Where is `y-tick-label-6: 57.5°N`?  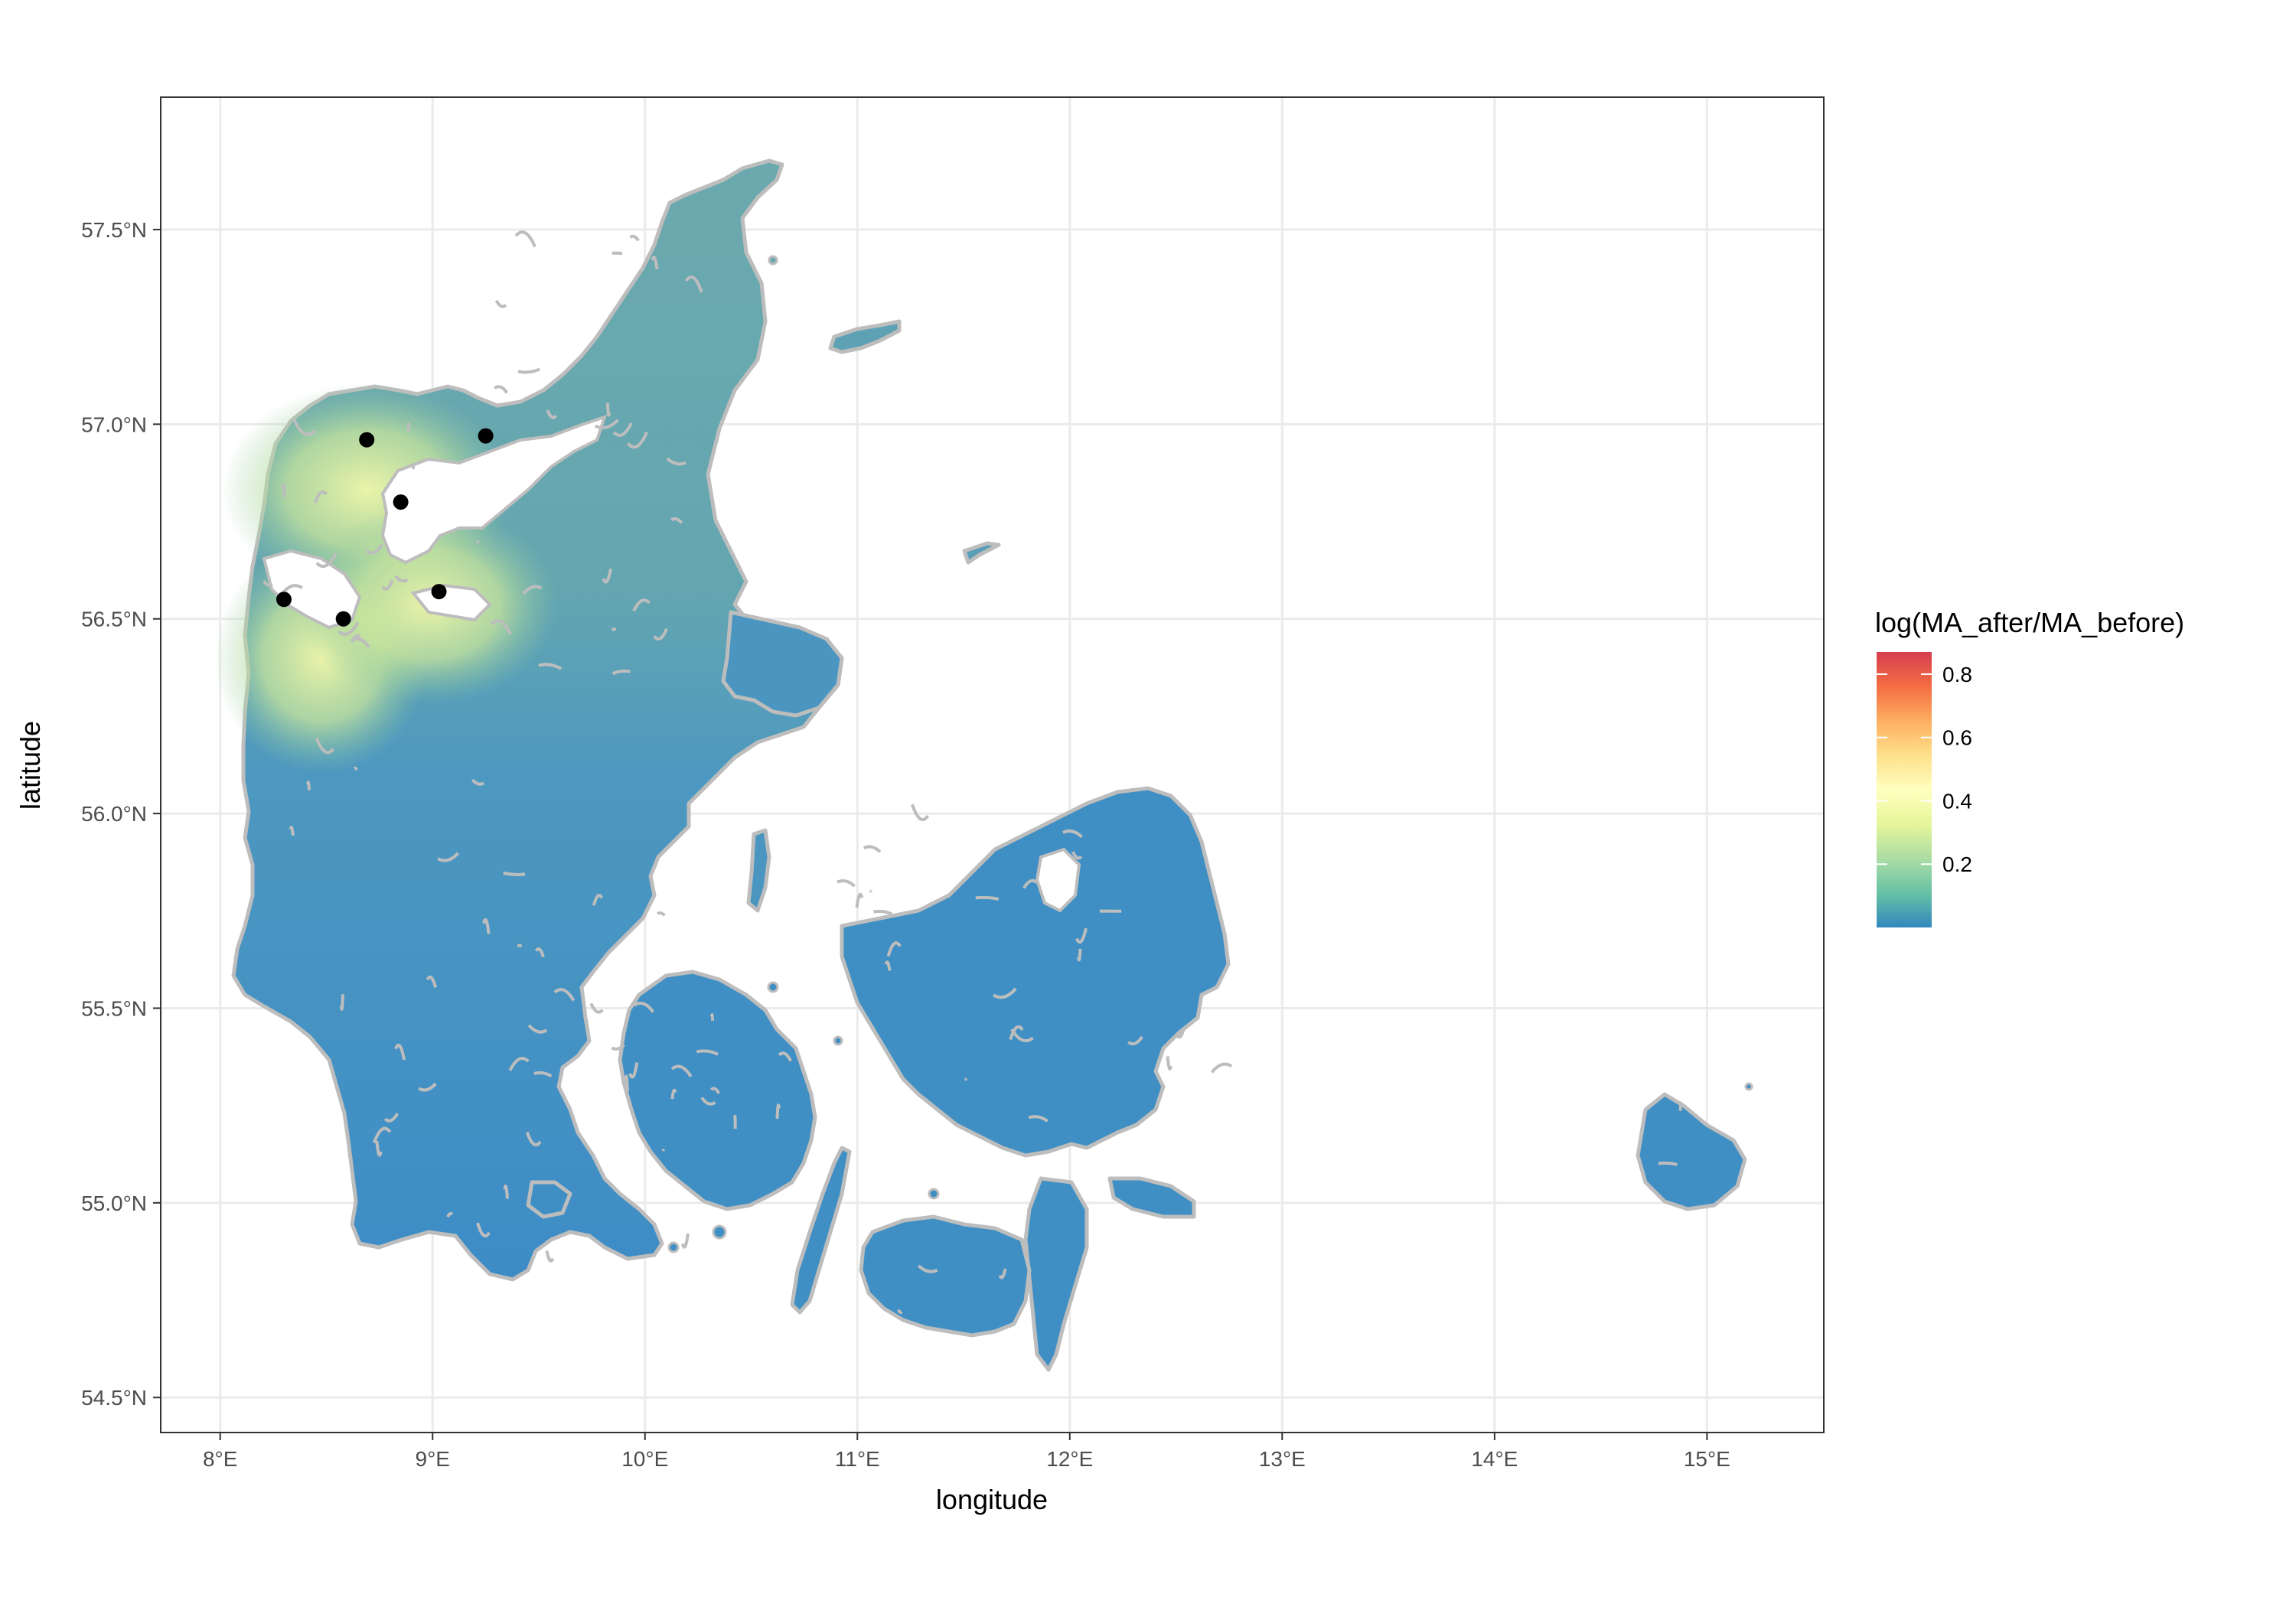 y-tick-label-6: 57.5°N is located at coordinates (114, 230).